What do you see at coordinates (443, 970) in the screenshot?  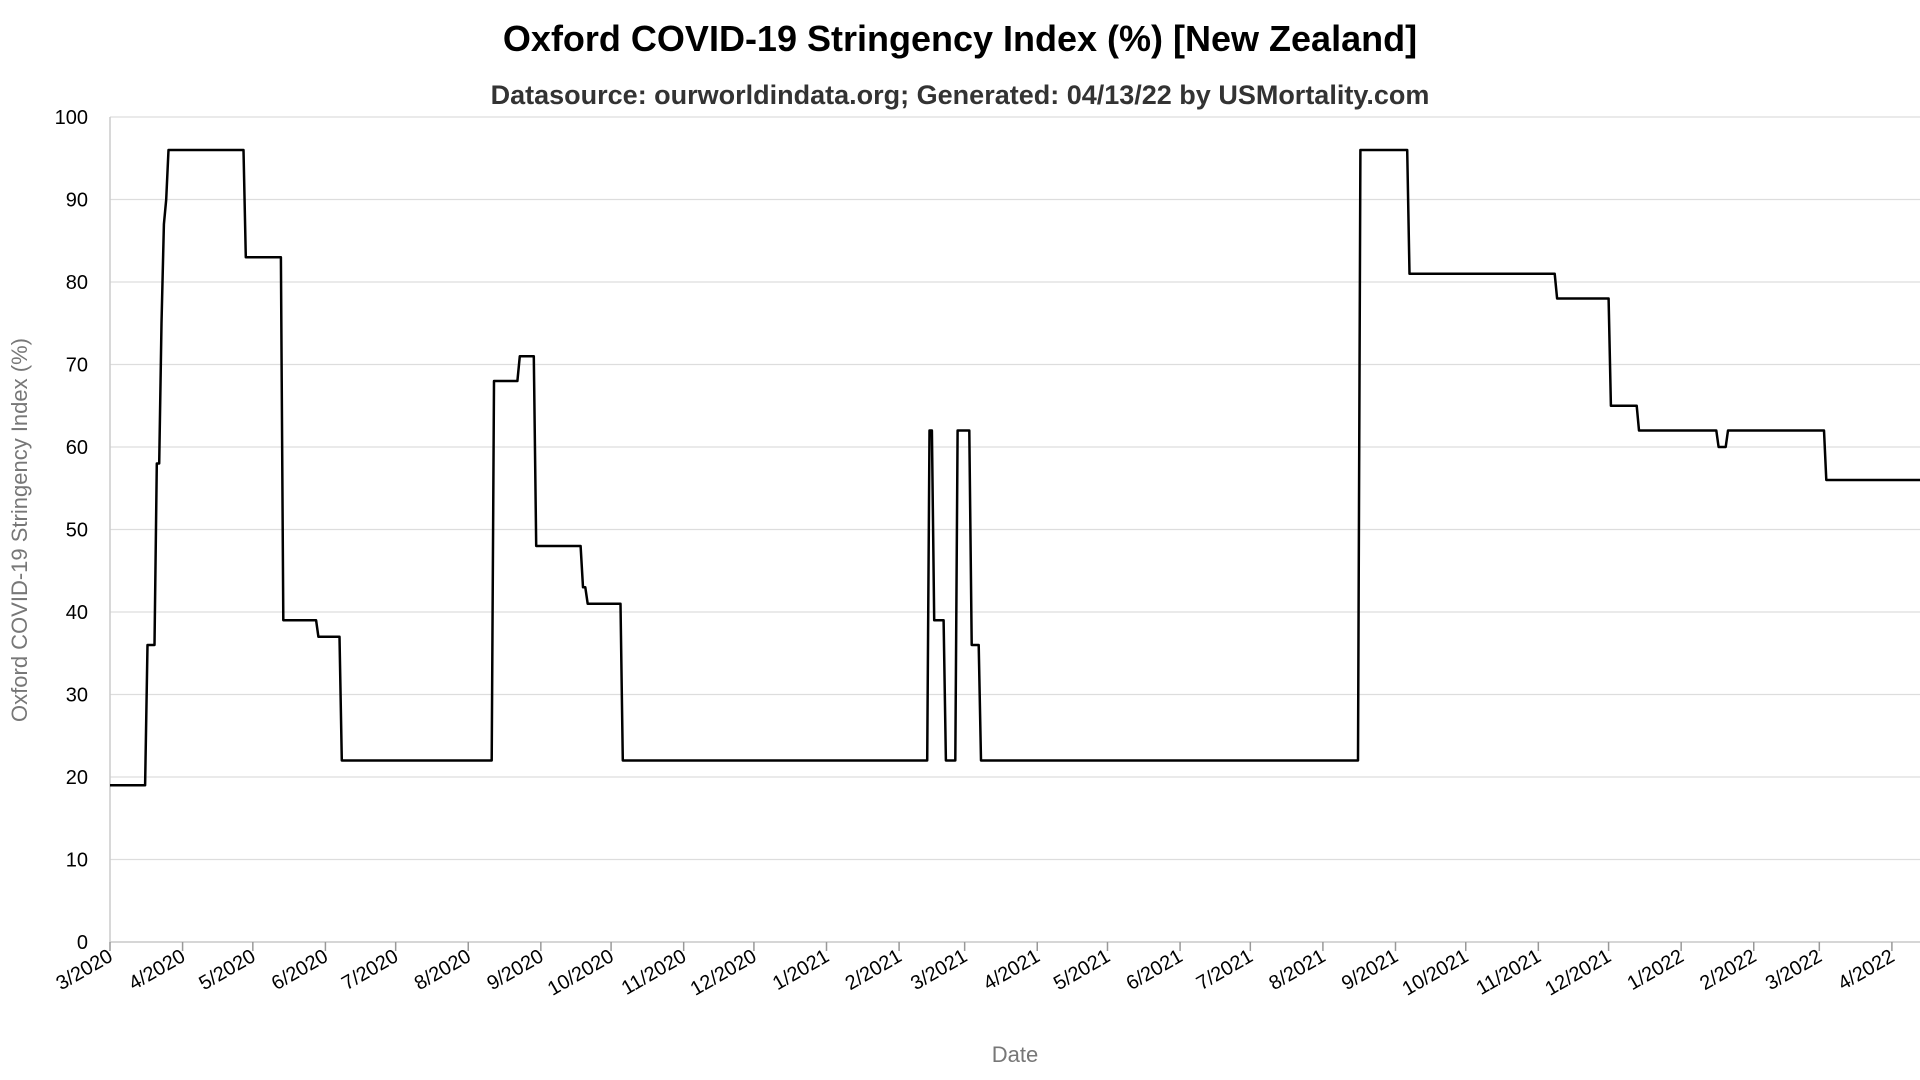 I see `x-tick-label: 8/2020` at bounding box center [443, 970].